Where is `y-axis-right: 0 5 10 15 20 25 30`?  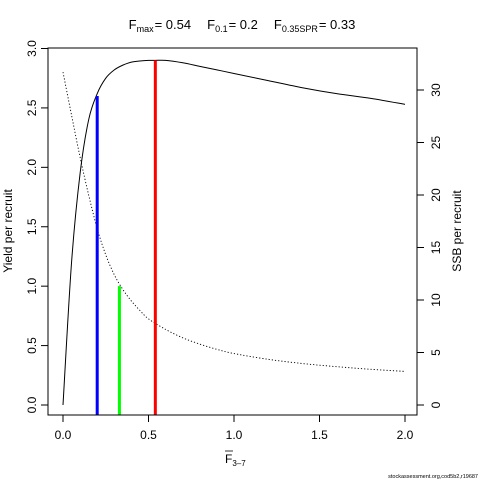 y-axis-right: 0 5 10 15 20 25 30 is located at coordinates (429, 245).